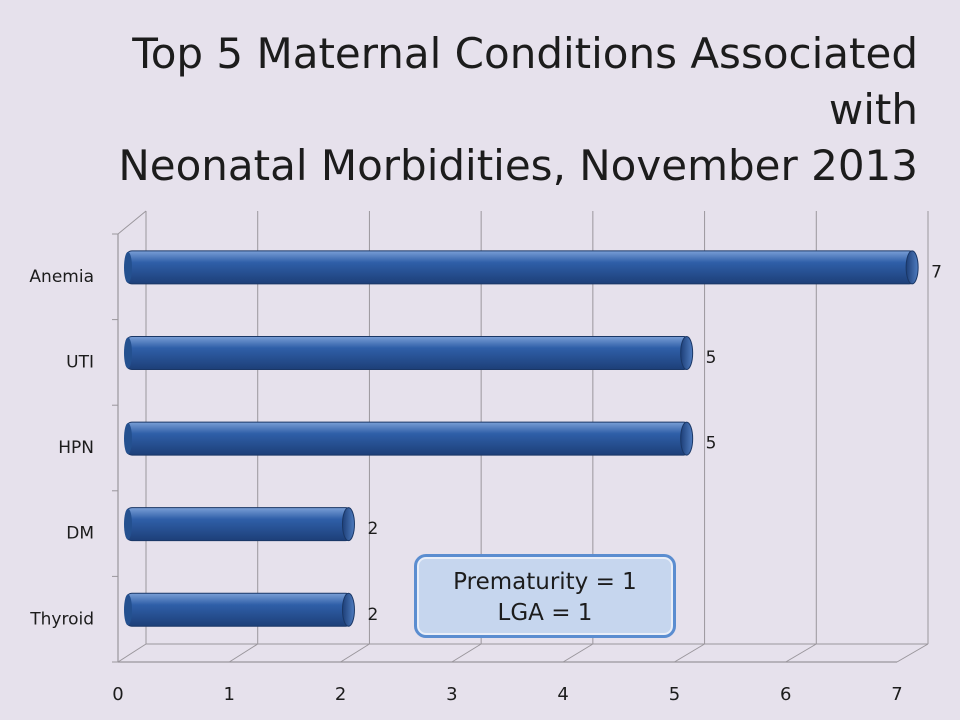 The image size is (960, 720). Describe the element at coordinates (229, 694) in the screenshot. I see `x-tick-label: 1` at that location.